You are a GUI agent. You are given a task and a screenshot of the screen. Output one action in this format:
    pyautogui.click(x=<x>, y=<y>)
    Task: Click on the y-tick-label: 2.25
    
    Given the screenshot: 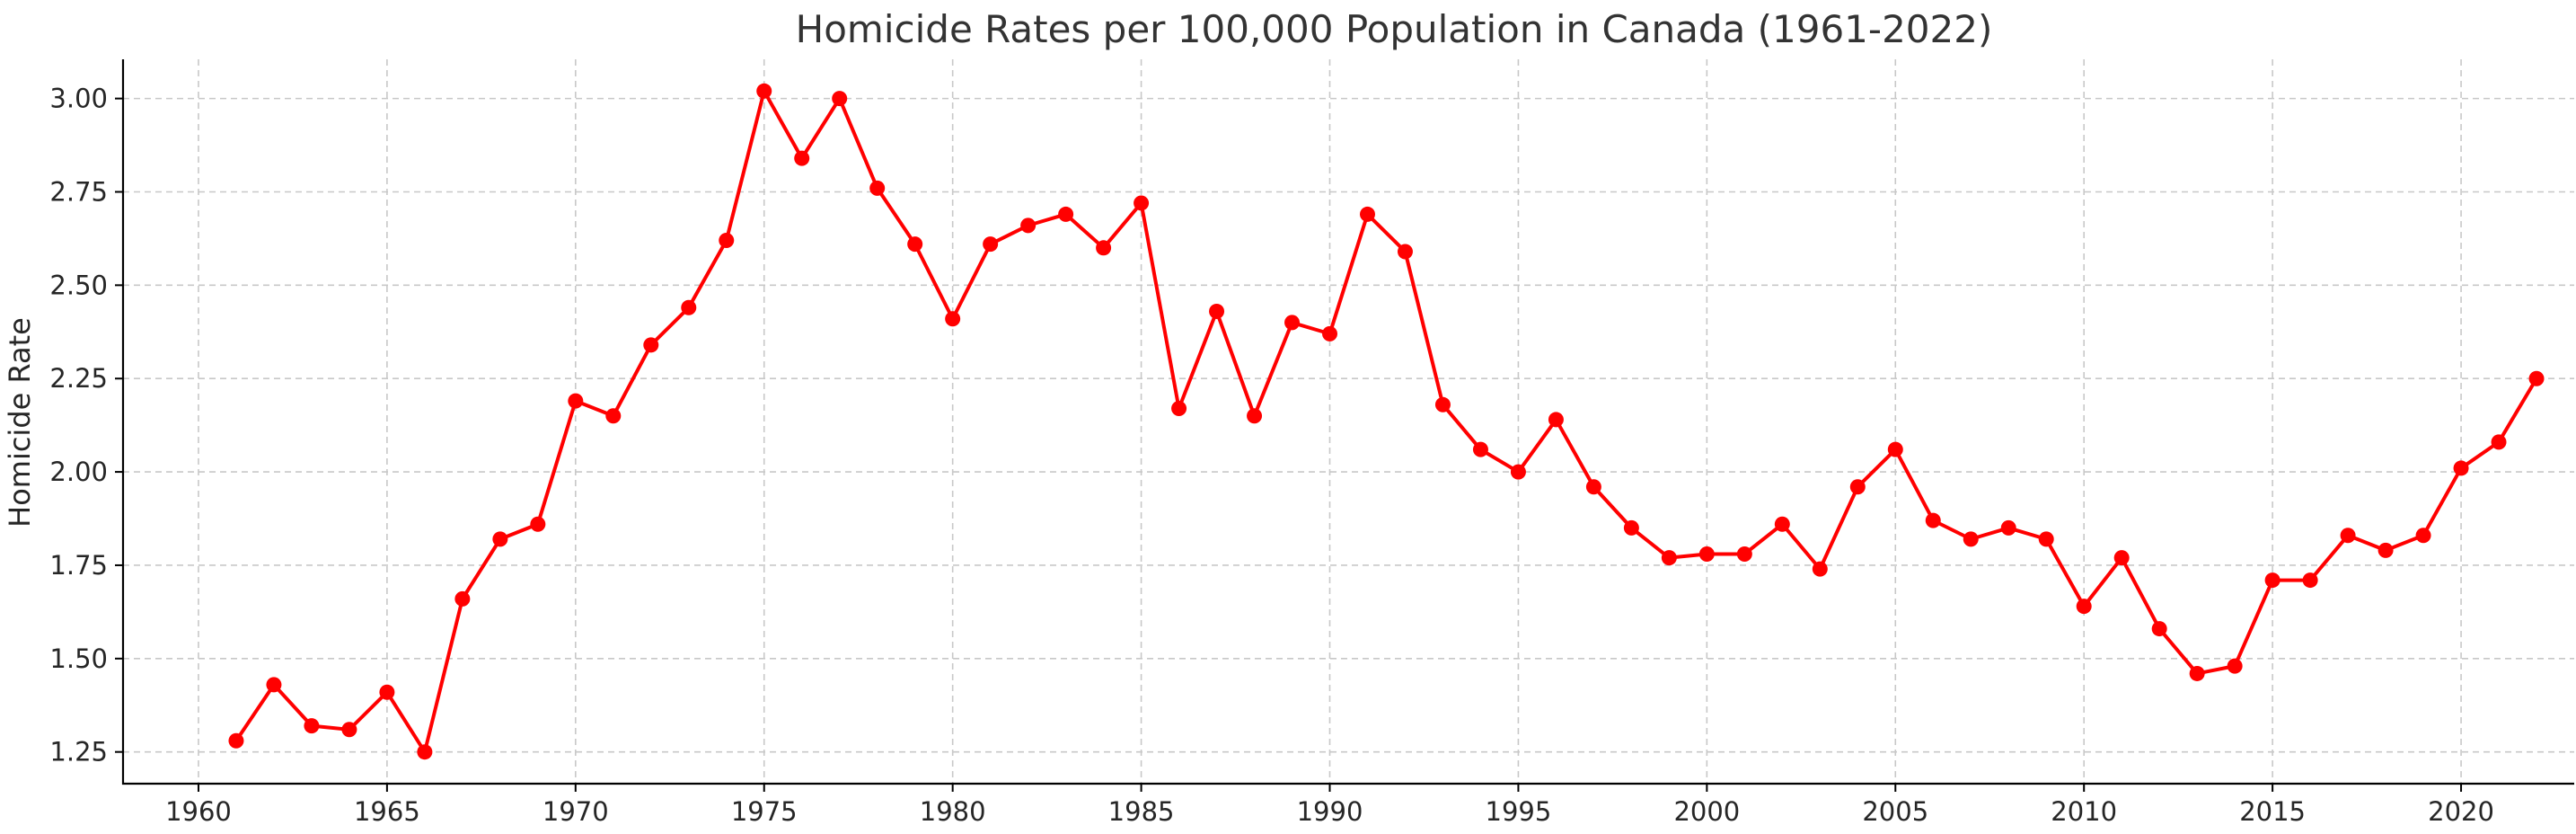 What is the action you would take?
    pyautogui.click(x=78, y=378)
    